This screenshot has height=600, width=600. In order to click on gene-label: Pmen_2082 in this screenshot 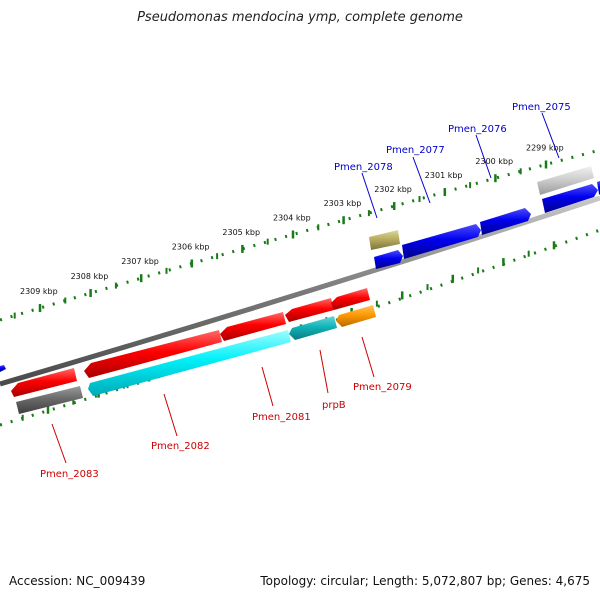, I will do `click(180, 446)`.